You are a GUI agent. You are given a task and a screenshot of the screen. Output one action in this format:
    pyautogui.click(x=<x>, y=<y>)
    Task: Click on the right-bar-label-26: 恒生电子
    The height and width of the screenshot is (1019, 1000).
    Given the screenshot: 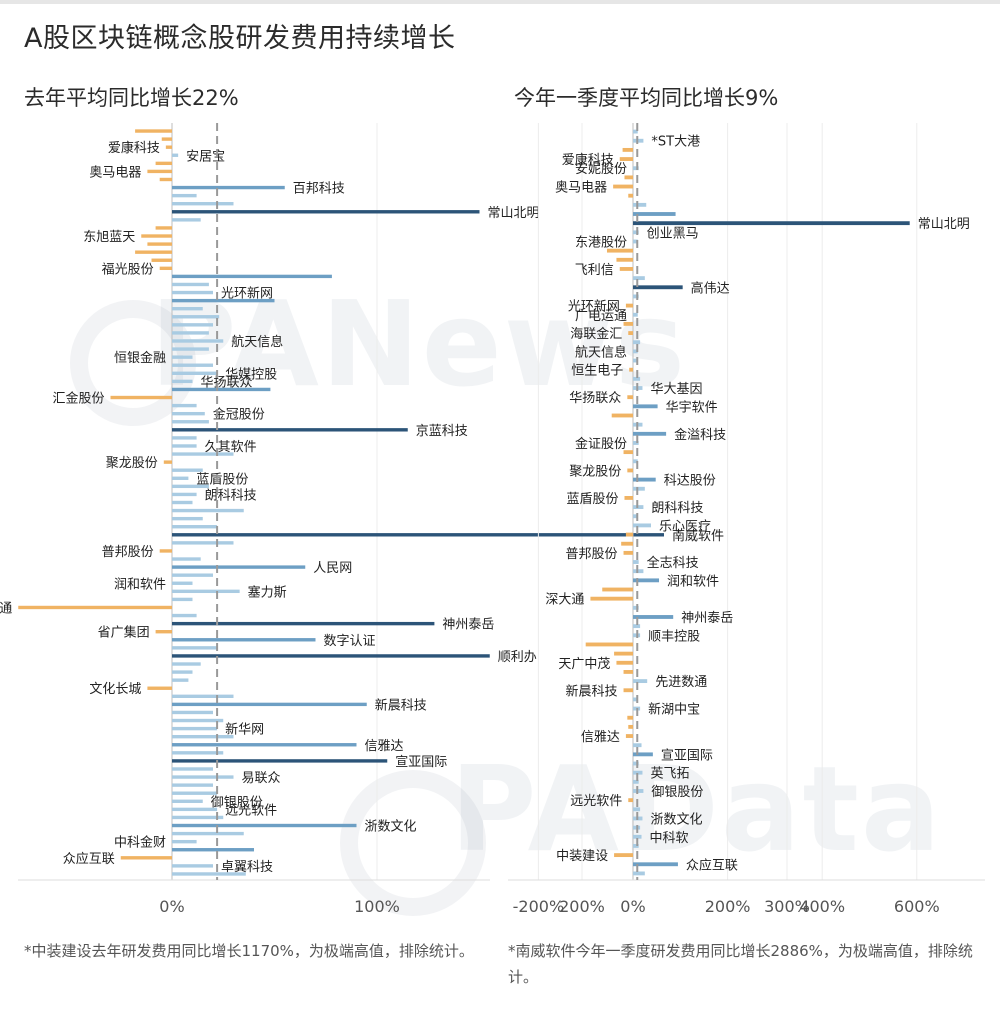 What is the action you would take?
    pyautogui.click(x=597, y=371)
    